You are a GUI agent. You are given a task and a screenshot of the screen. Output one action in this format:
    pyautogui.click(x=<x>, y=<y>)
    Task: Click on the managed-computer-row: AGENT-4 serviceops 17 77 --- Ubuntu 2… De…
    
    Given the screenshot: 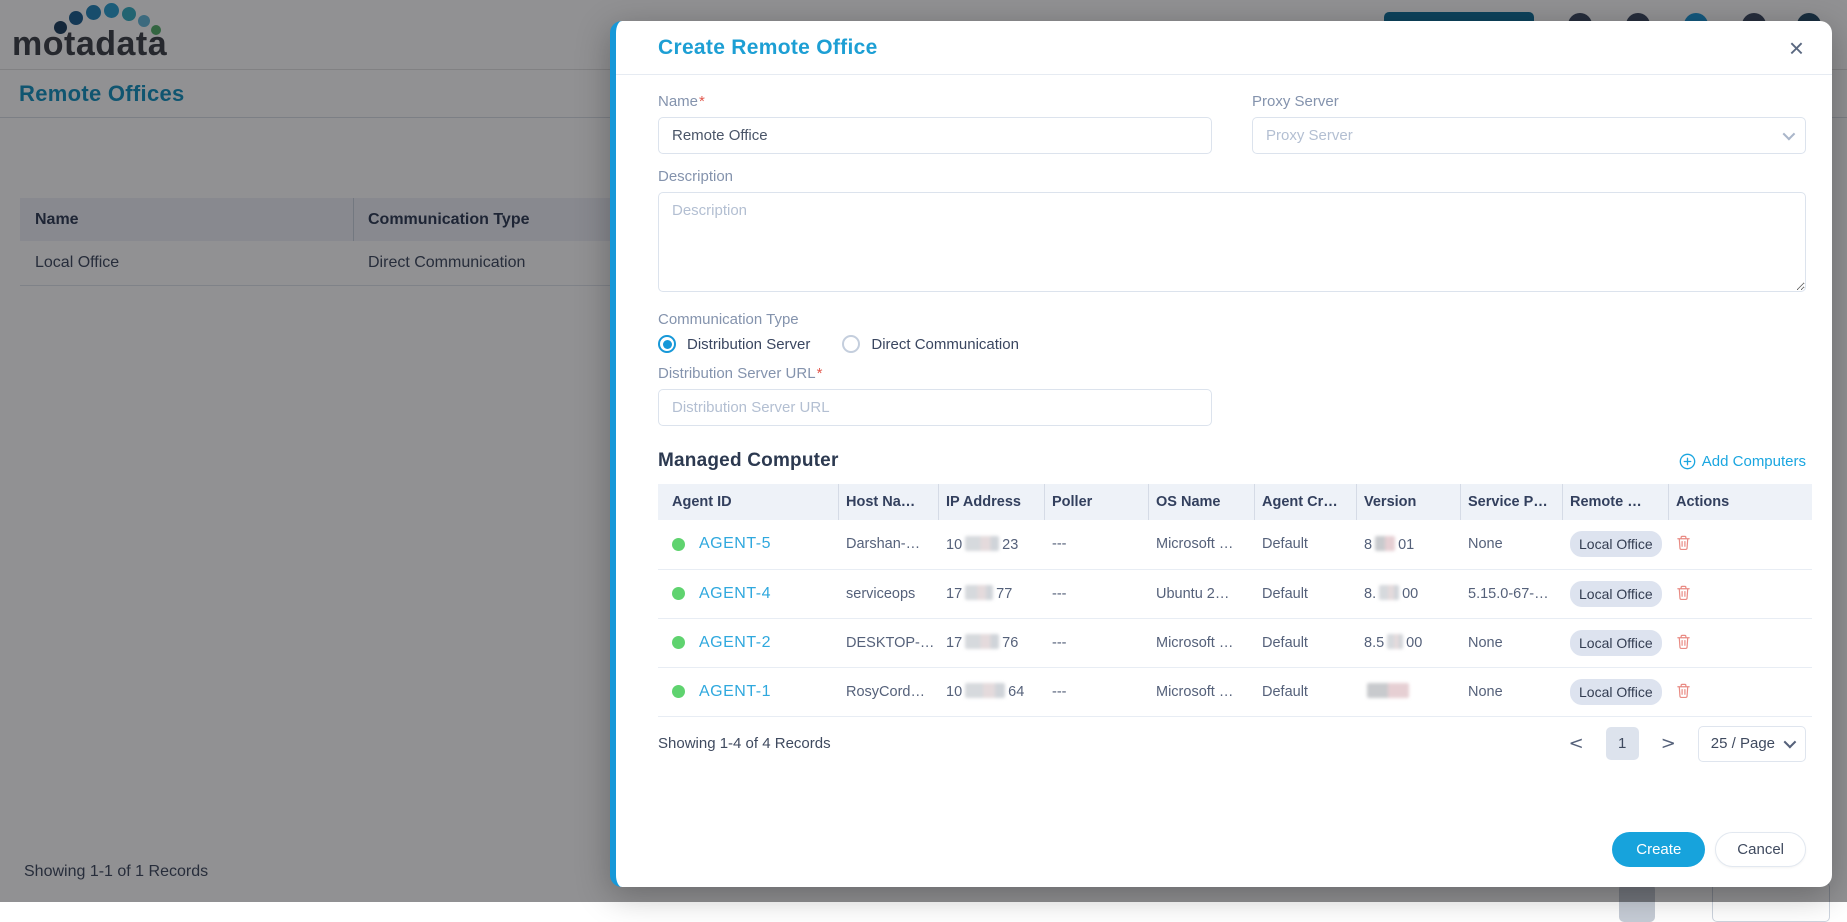 What is the action you would take?
    pyautogui.click(x=1235, y=594)
    